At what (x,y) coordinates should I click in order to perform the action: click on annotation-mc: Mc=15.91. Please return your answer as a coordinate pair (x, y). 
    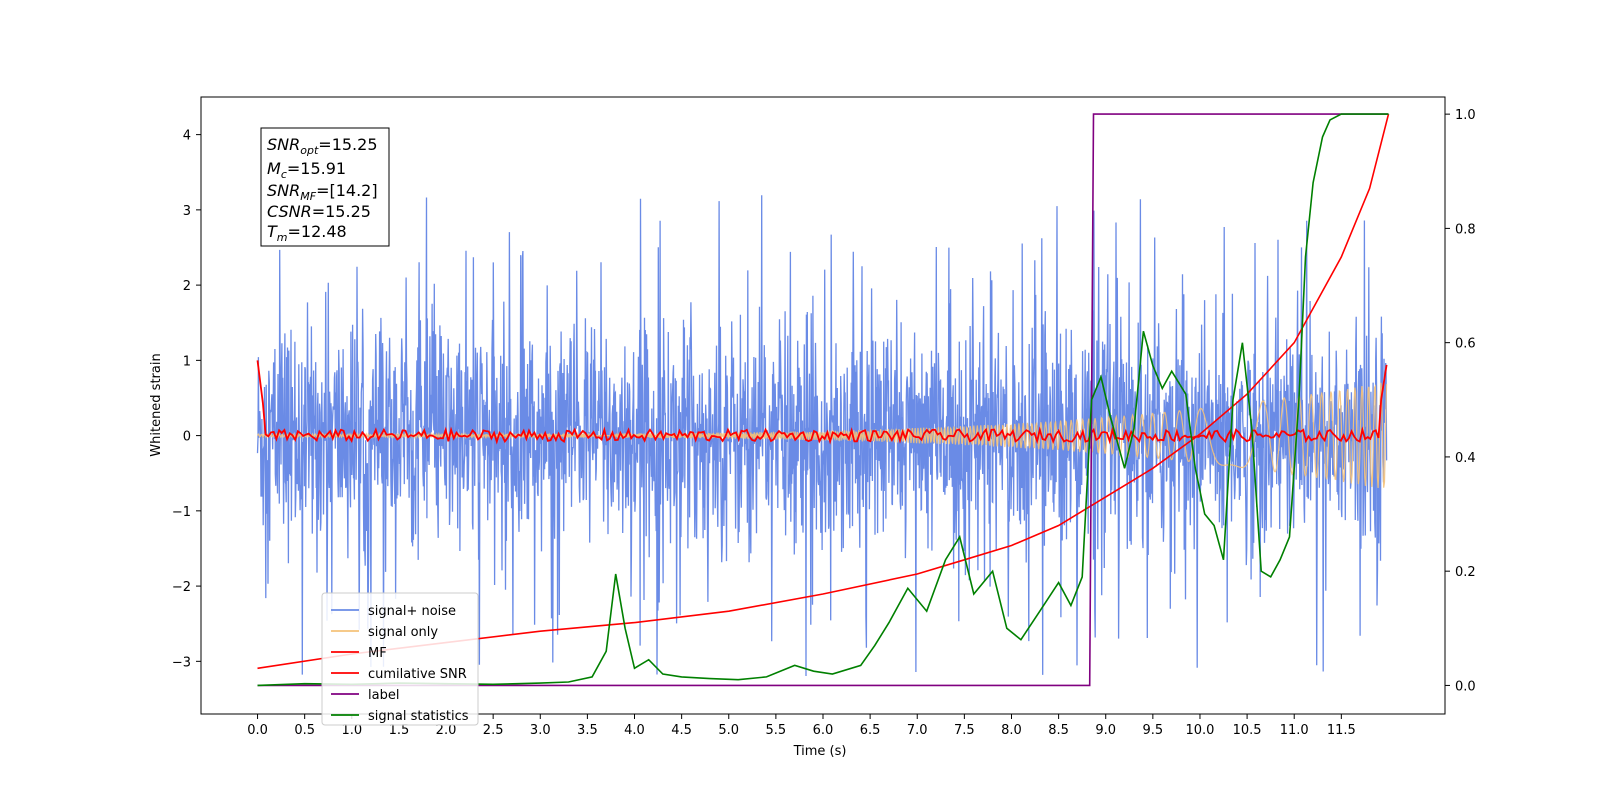
    Looking at the image, I should click on (306, 170).